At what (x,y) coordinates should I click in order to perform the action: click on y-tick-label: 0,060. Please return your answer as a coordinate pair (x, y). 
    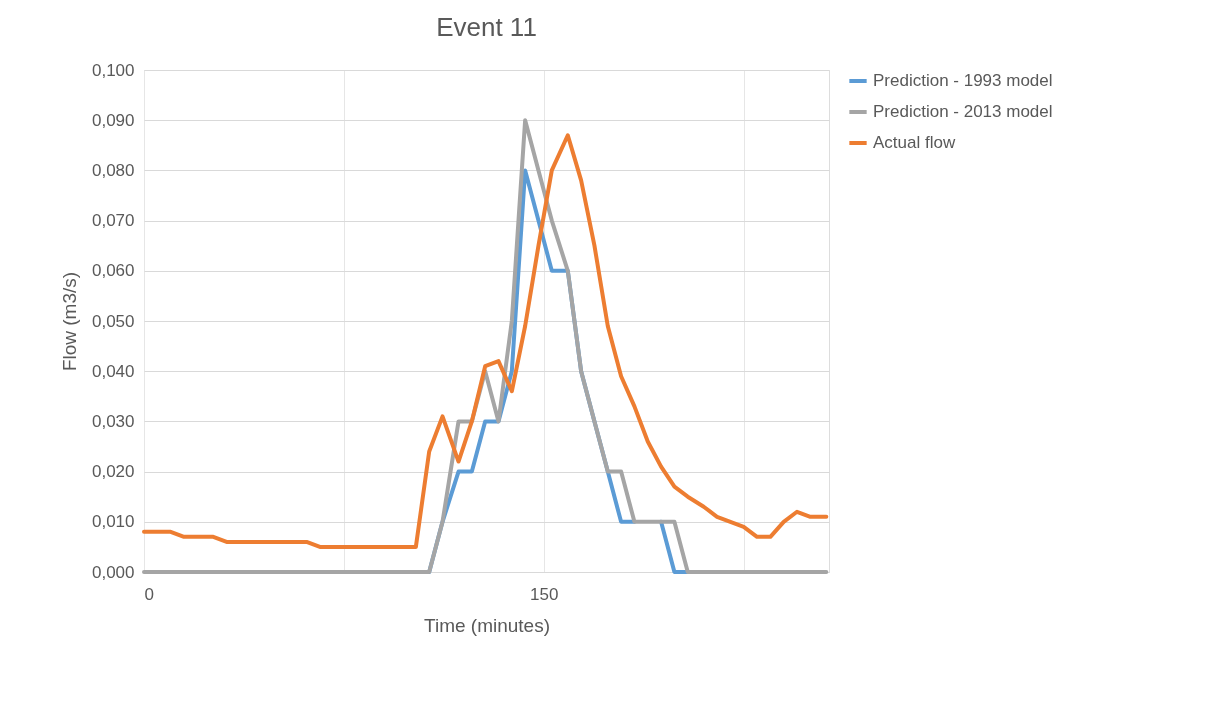
    Looking at the image, I should click on (113, 271).